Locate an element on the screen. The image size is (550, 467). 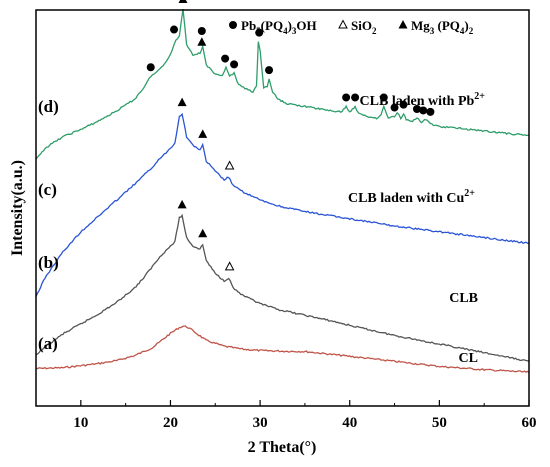
x-tick-label: 20 is located at coordinates (170, 423).